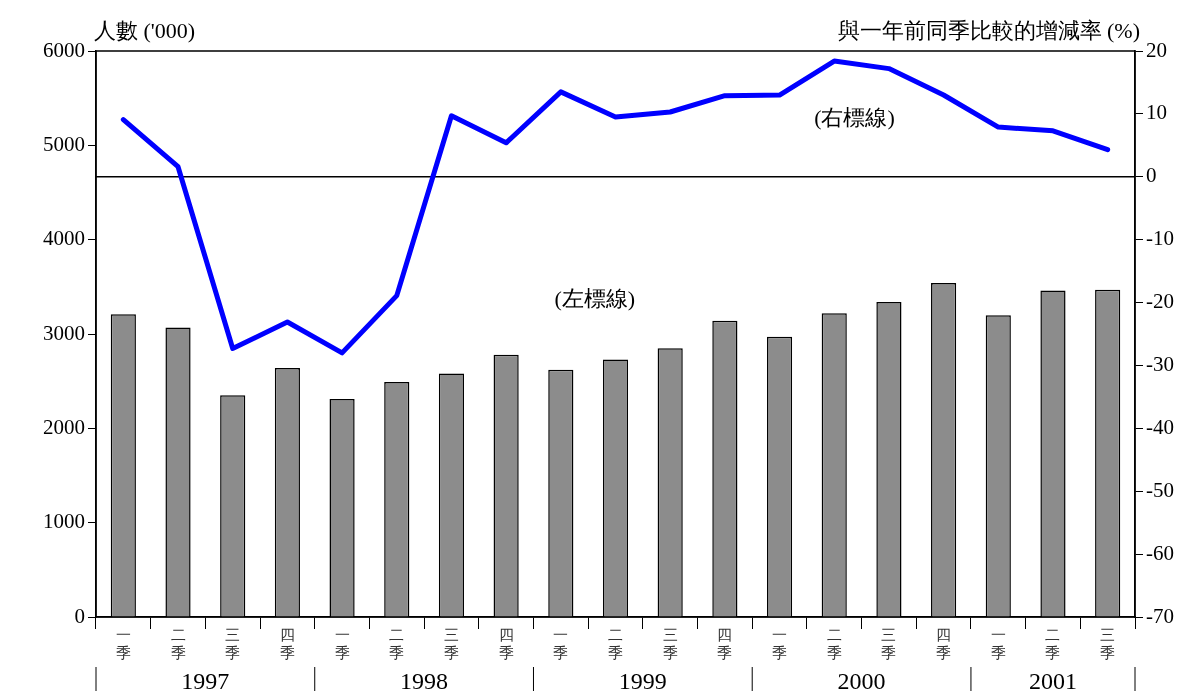 The width and height of the screenshot is (1202, 691). Describe the element at coordinates (1156, 49) in the screenshot. I see `y2-tick-label: 20` at that location.